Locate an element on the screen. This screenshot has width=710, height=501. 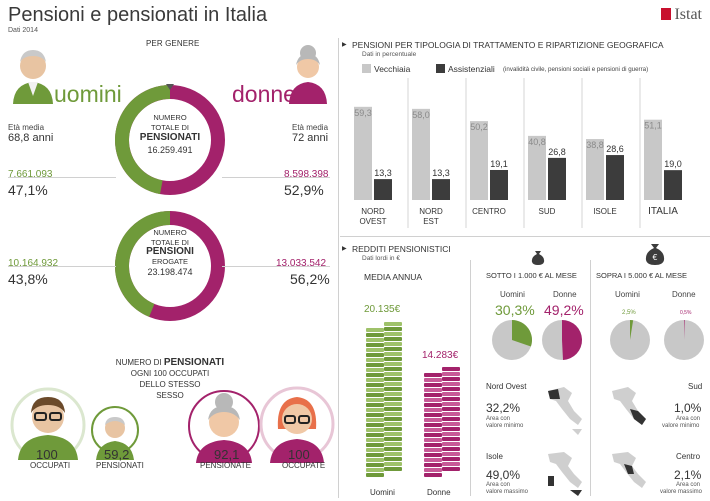
redditi-arrow-icon: ▶ is located at coordinates (344, 249).